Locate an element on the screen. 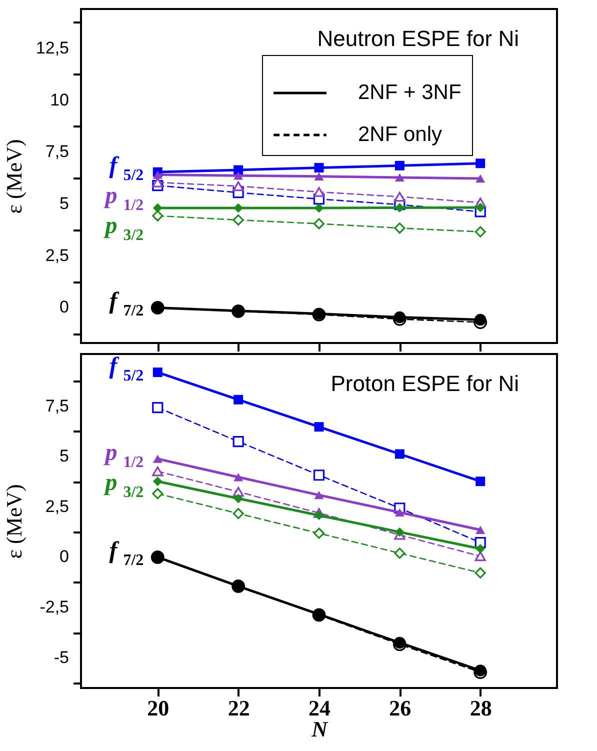 Image resolution: width=597 pixels, height=751 pixels. x-tick-label: 20 is located at coordinates (158, 708).